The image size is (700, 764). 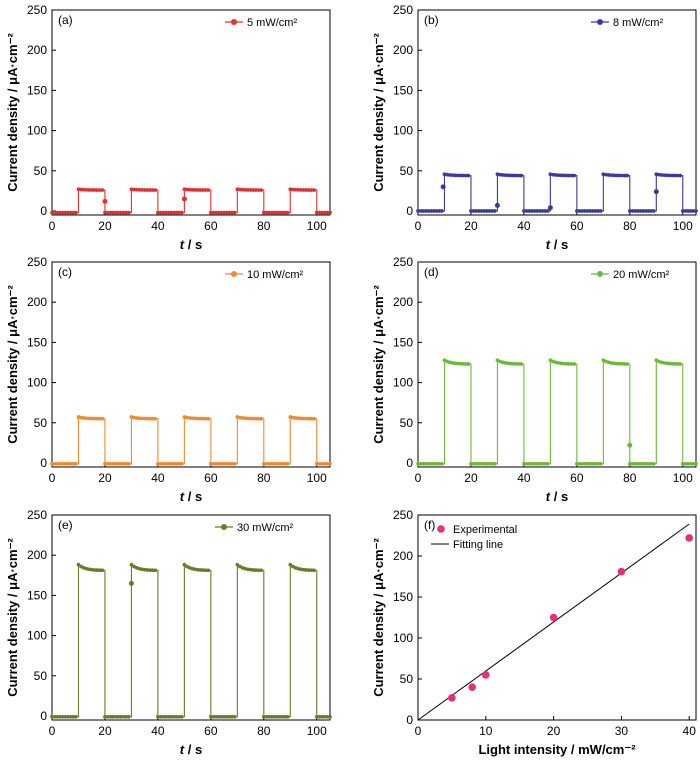 What do you see at coordinates (272, 23) in the screenshot?
I see `legend-label: 5 mW/cm²` at bounding box center [272, 23].